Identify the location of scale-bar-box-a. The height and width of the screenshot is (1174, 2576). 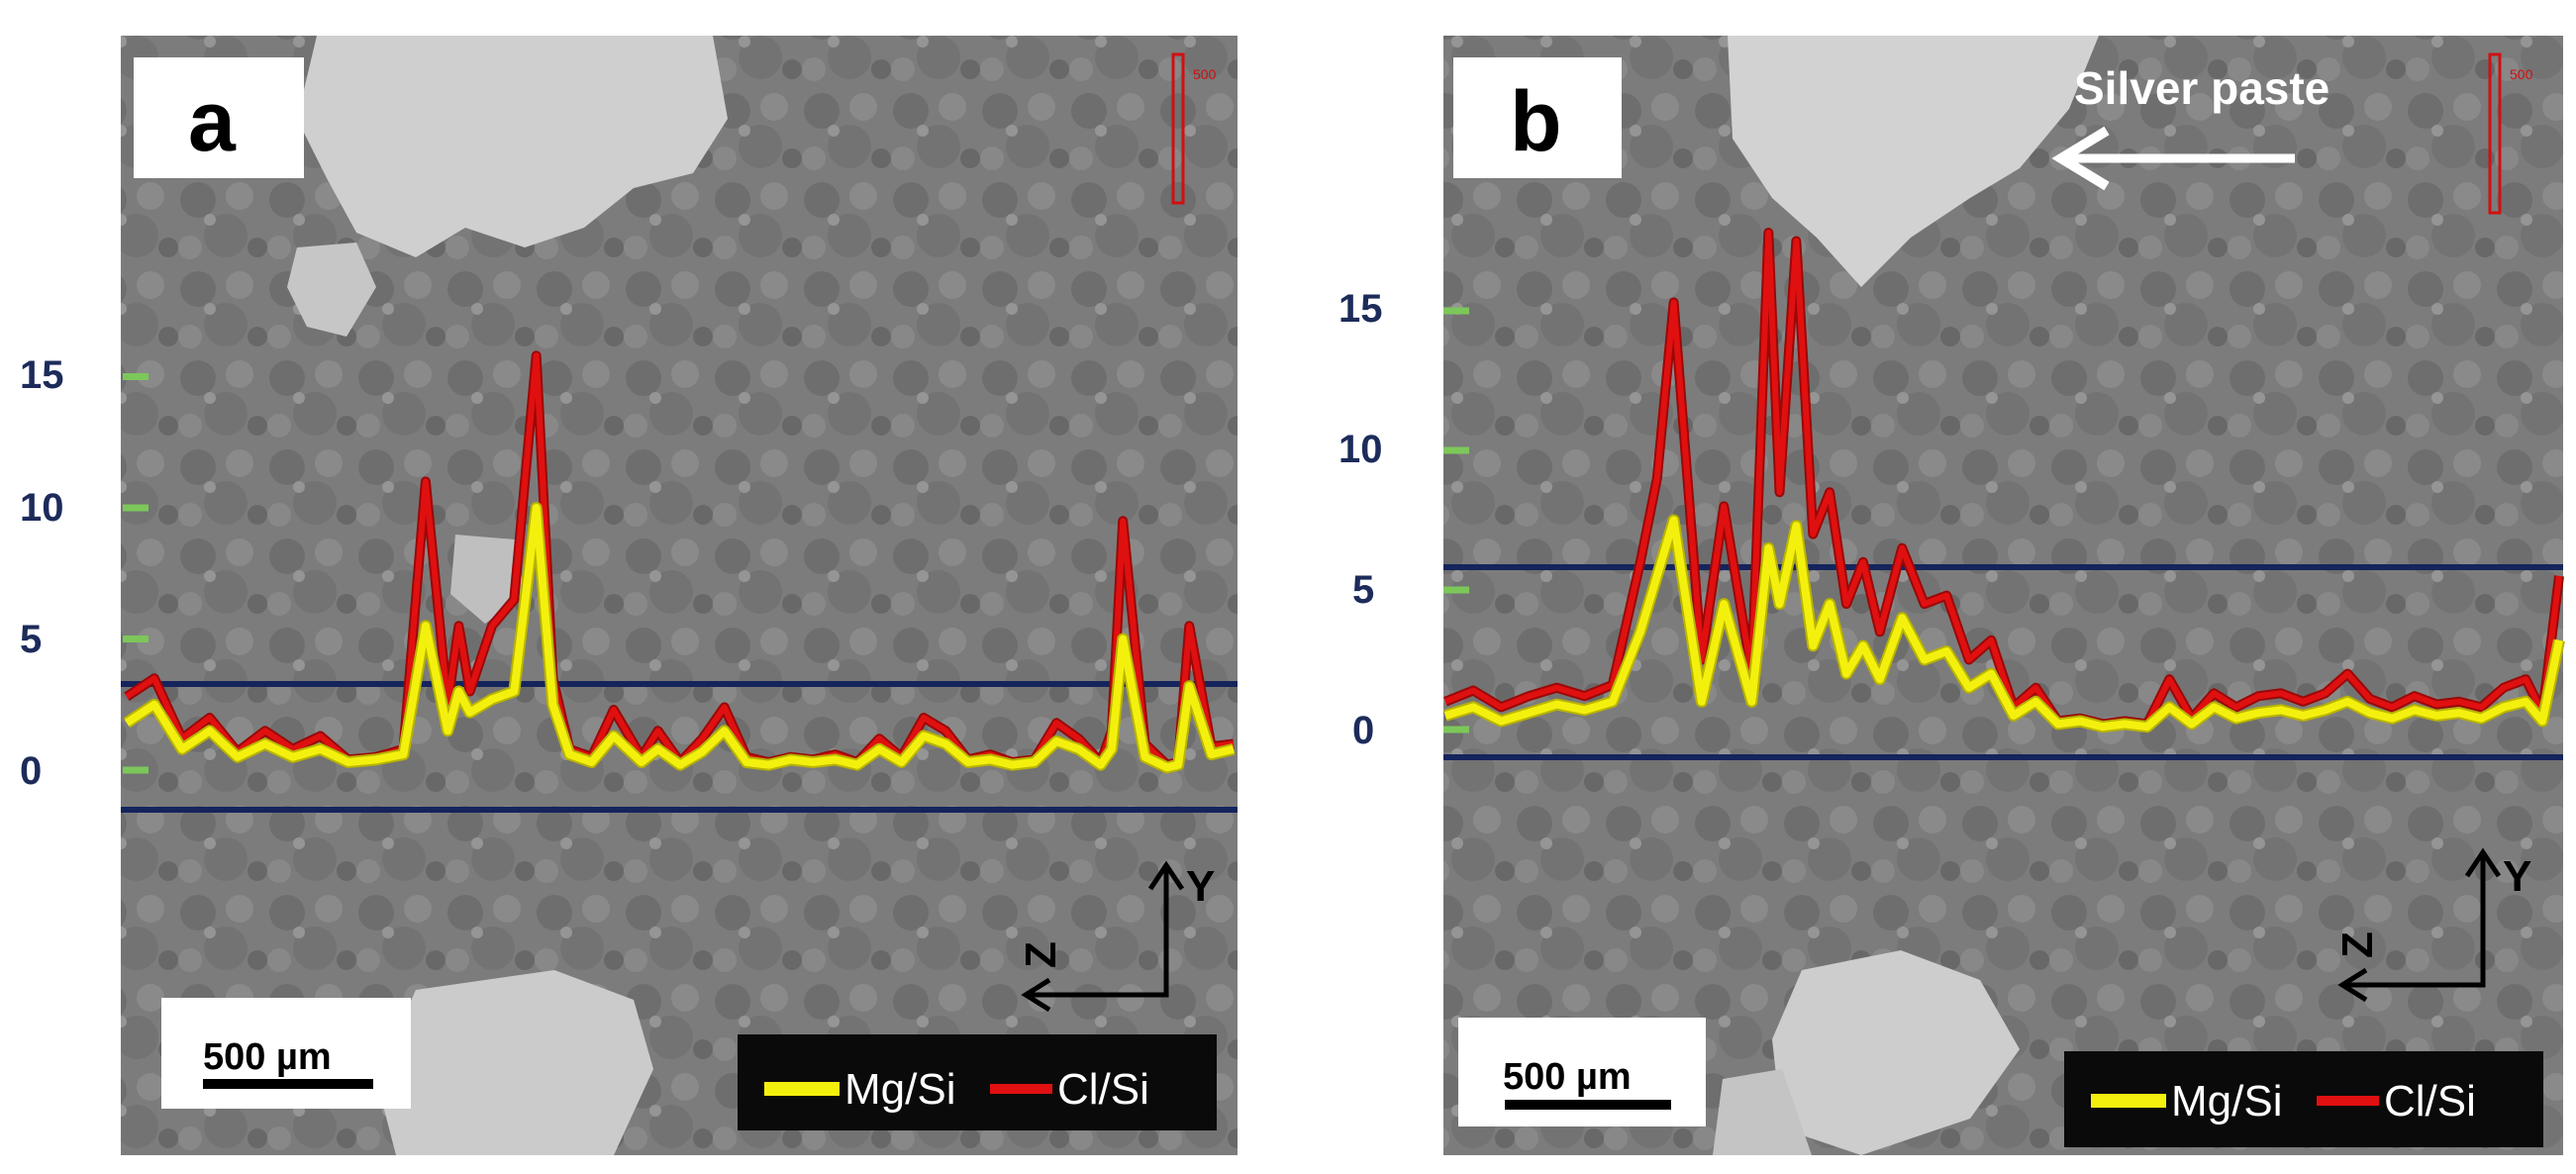
(286, 1053).